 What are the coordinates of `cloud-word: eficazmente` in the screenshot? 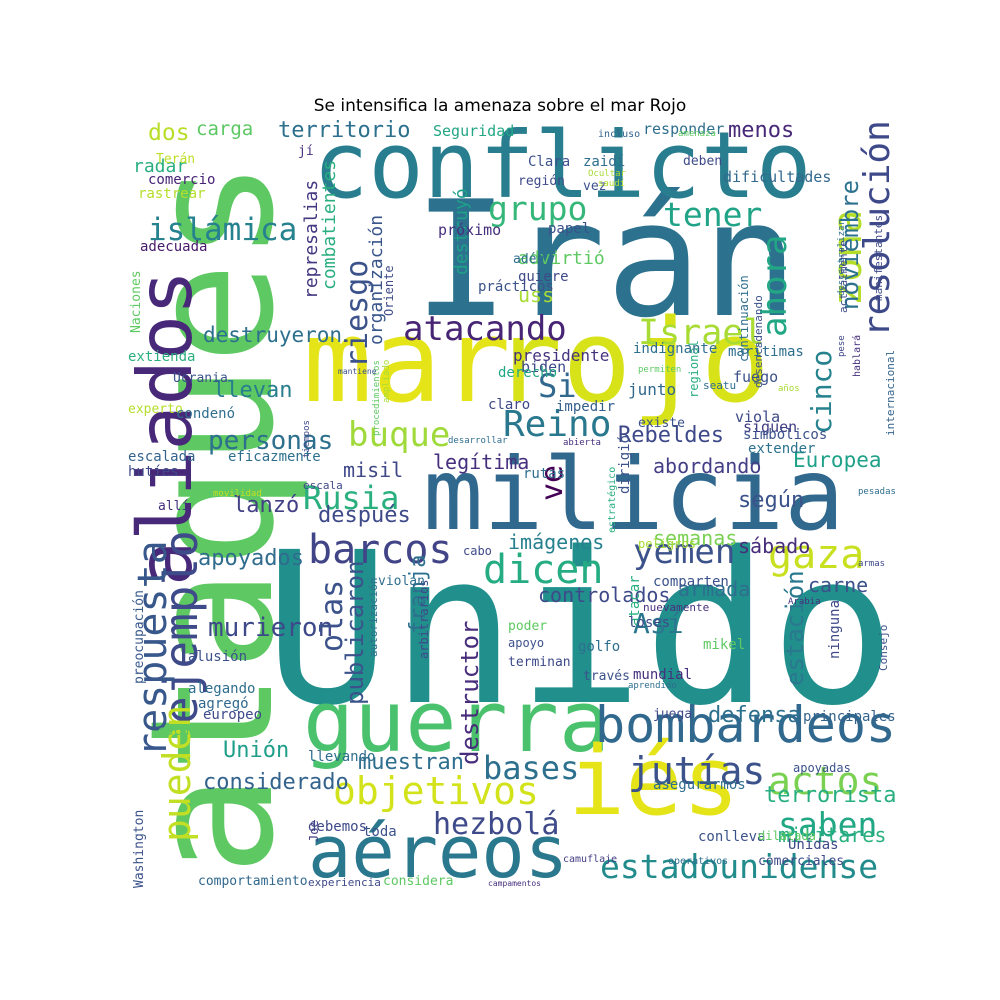 It's located at (274, 457).